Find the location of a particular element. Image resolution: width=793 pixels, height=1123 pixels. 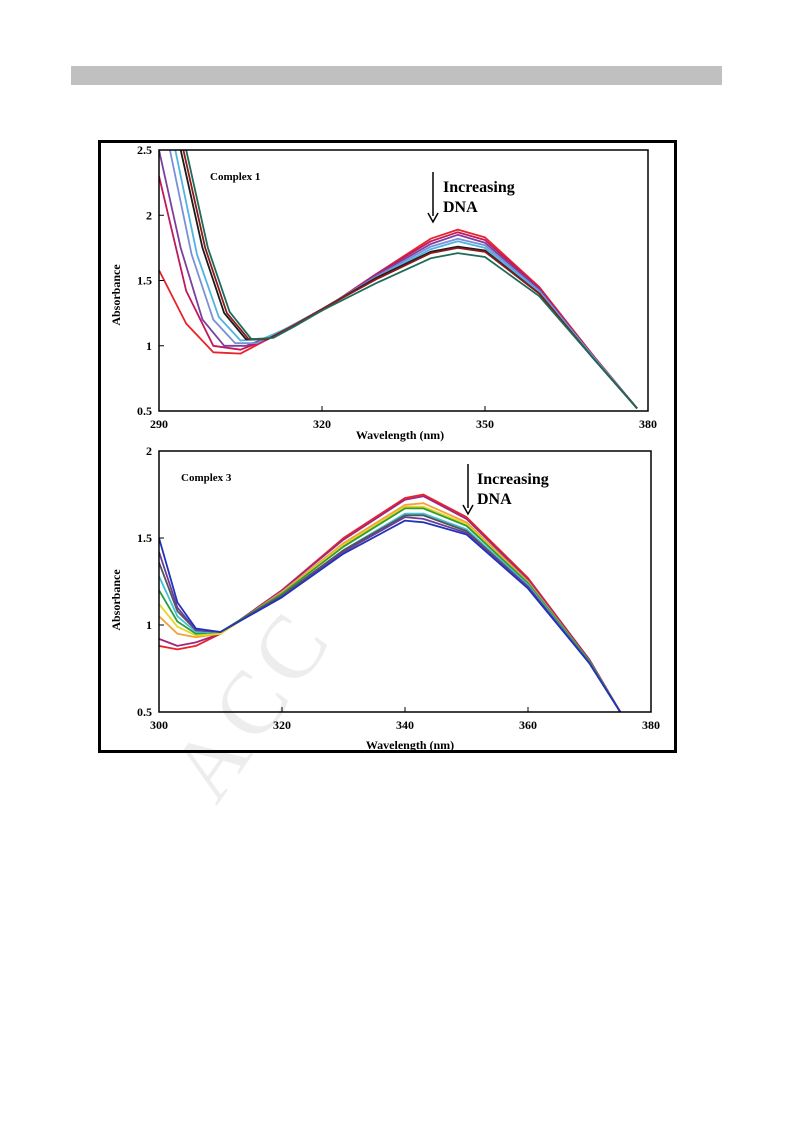

panel-1-annotation-line-1: Increasing is located at coordinates (479, 187).